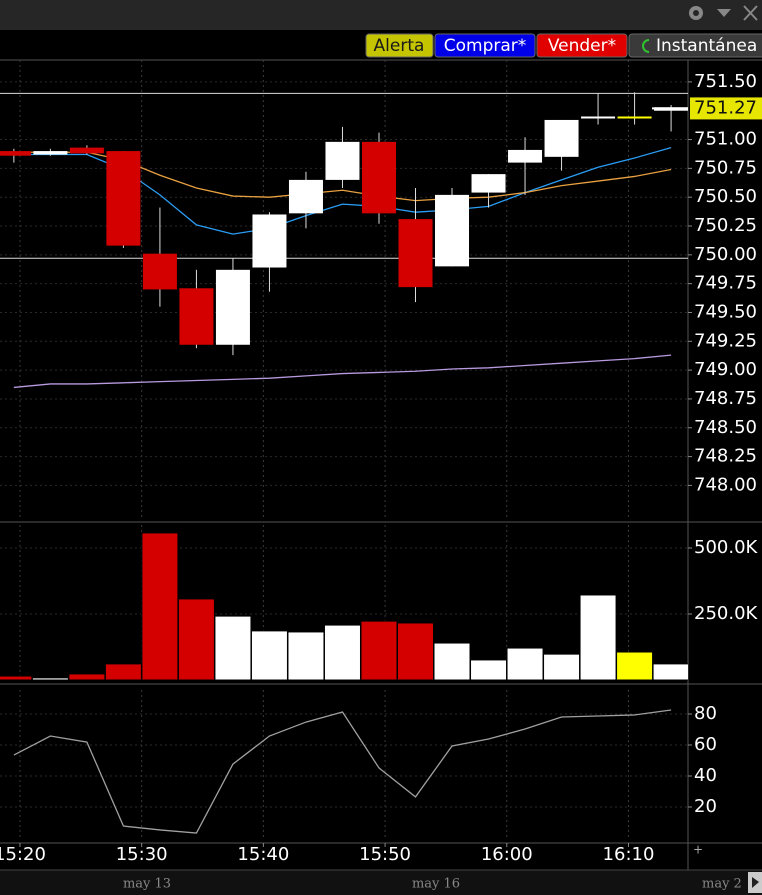  What do you see at coordinates (725, 283) in the screenshot?
I see `y-tick-label: 749.75` at bounding box center [725, 283].